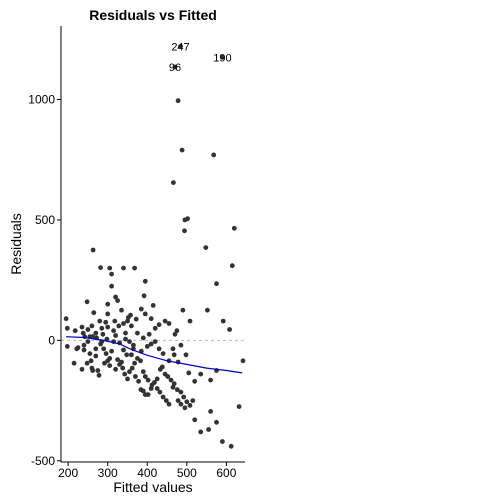 The height and width of the screenshot is (504, 504). What do you see at coordinates (180, 46) in the screenshot?
I see `labeled-data-point` at bounding box center [180, 46].